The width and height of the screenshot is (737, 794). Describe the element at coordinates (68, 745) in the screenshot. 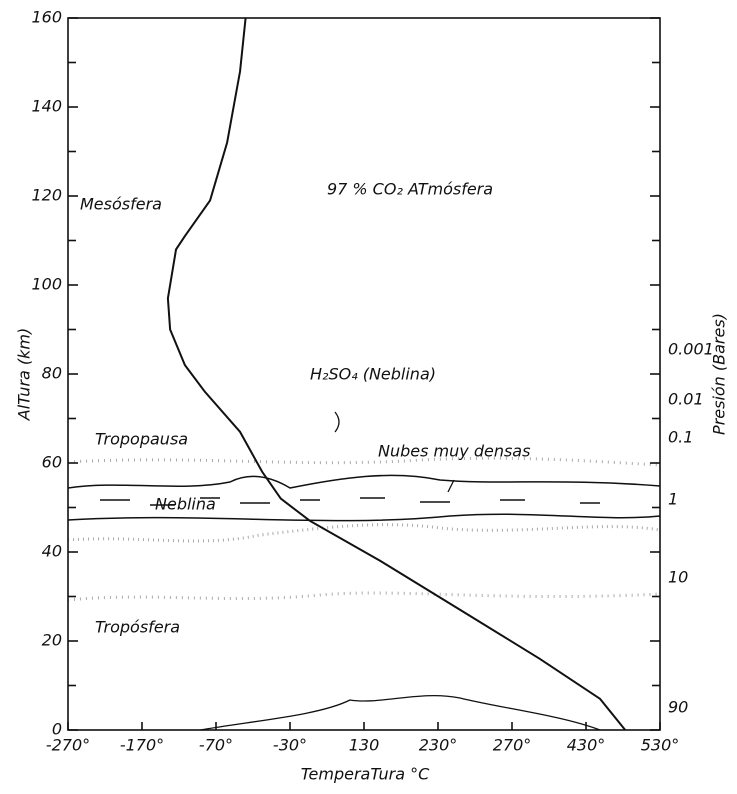

I see `x-tick-label: -270°` at that location.